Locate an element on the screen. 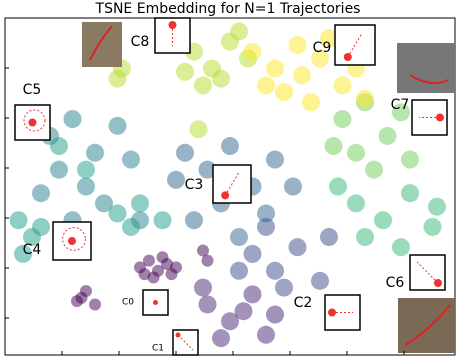  cluster-label: C1 is located at coordinates (158, 349).